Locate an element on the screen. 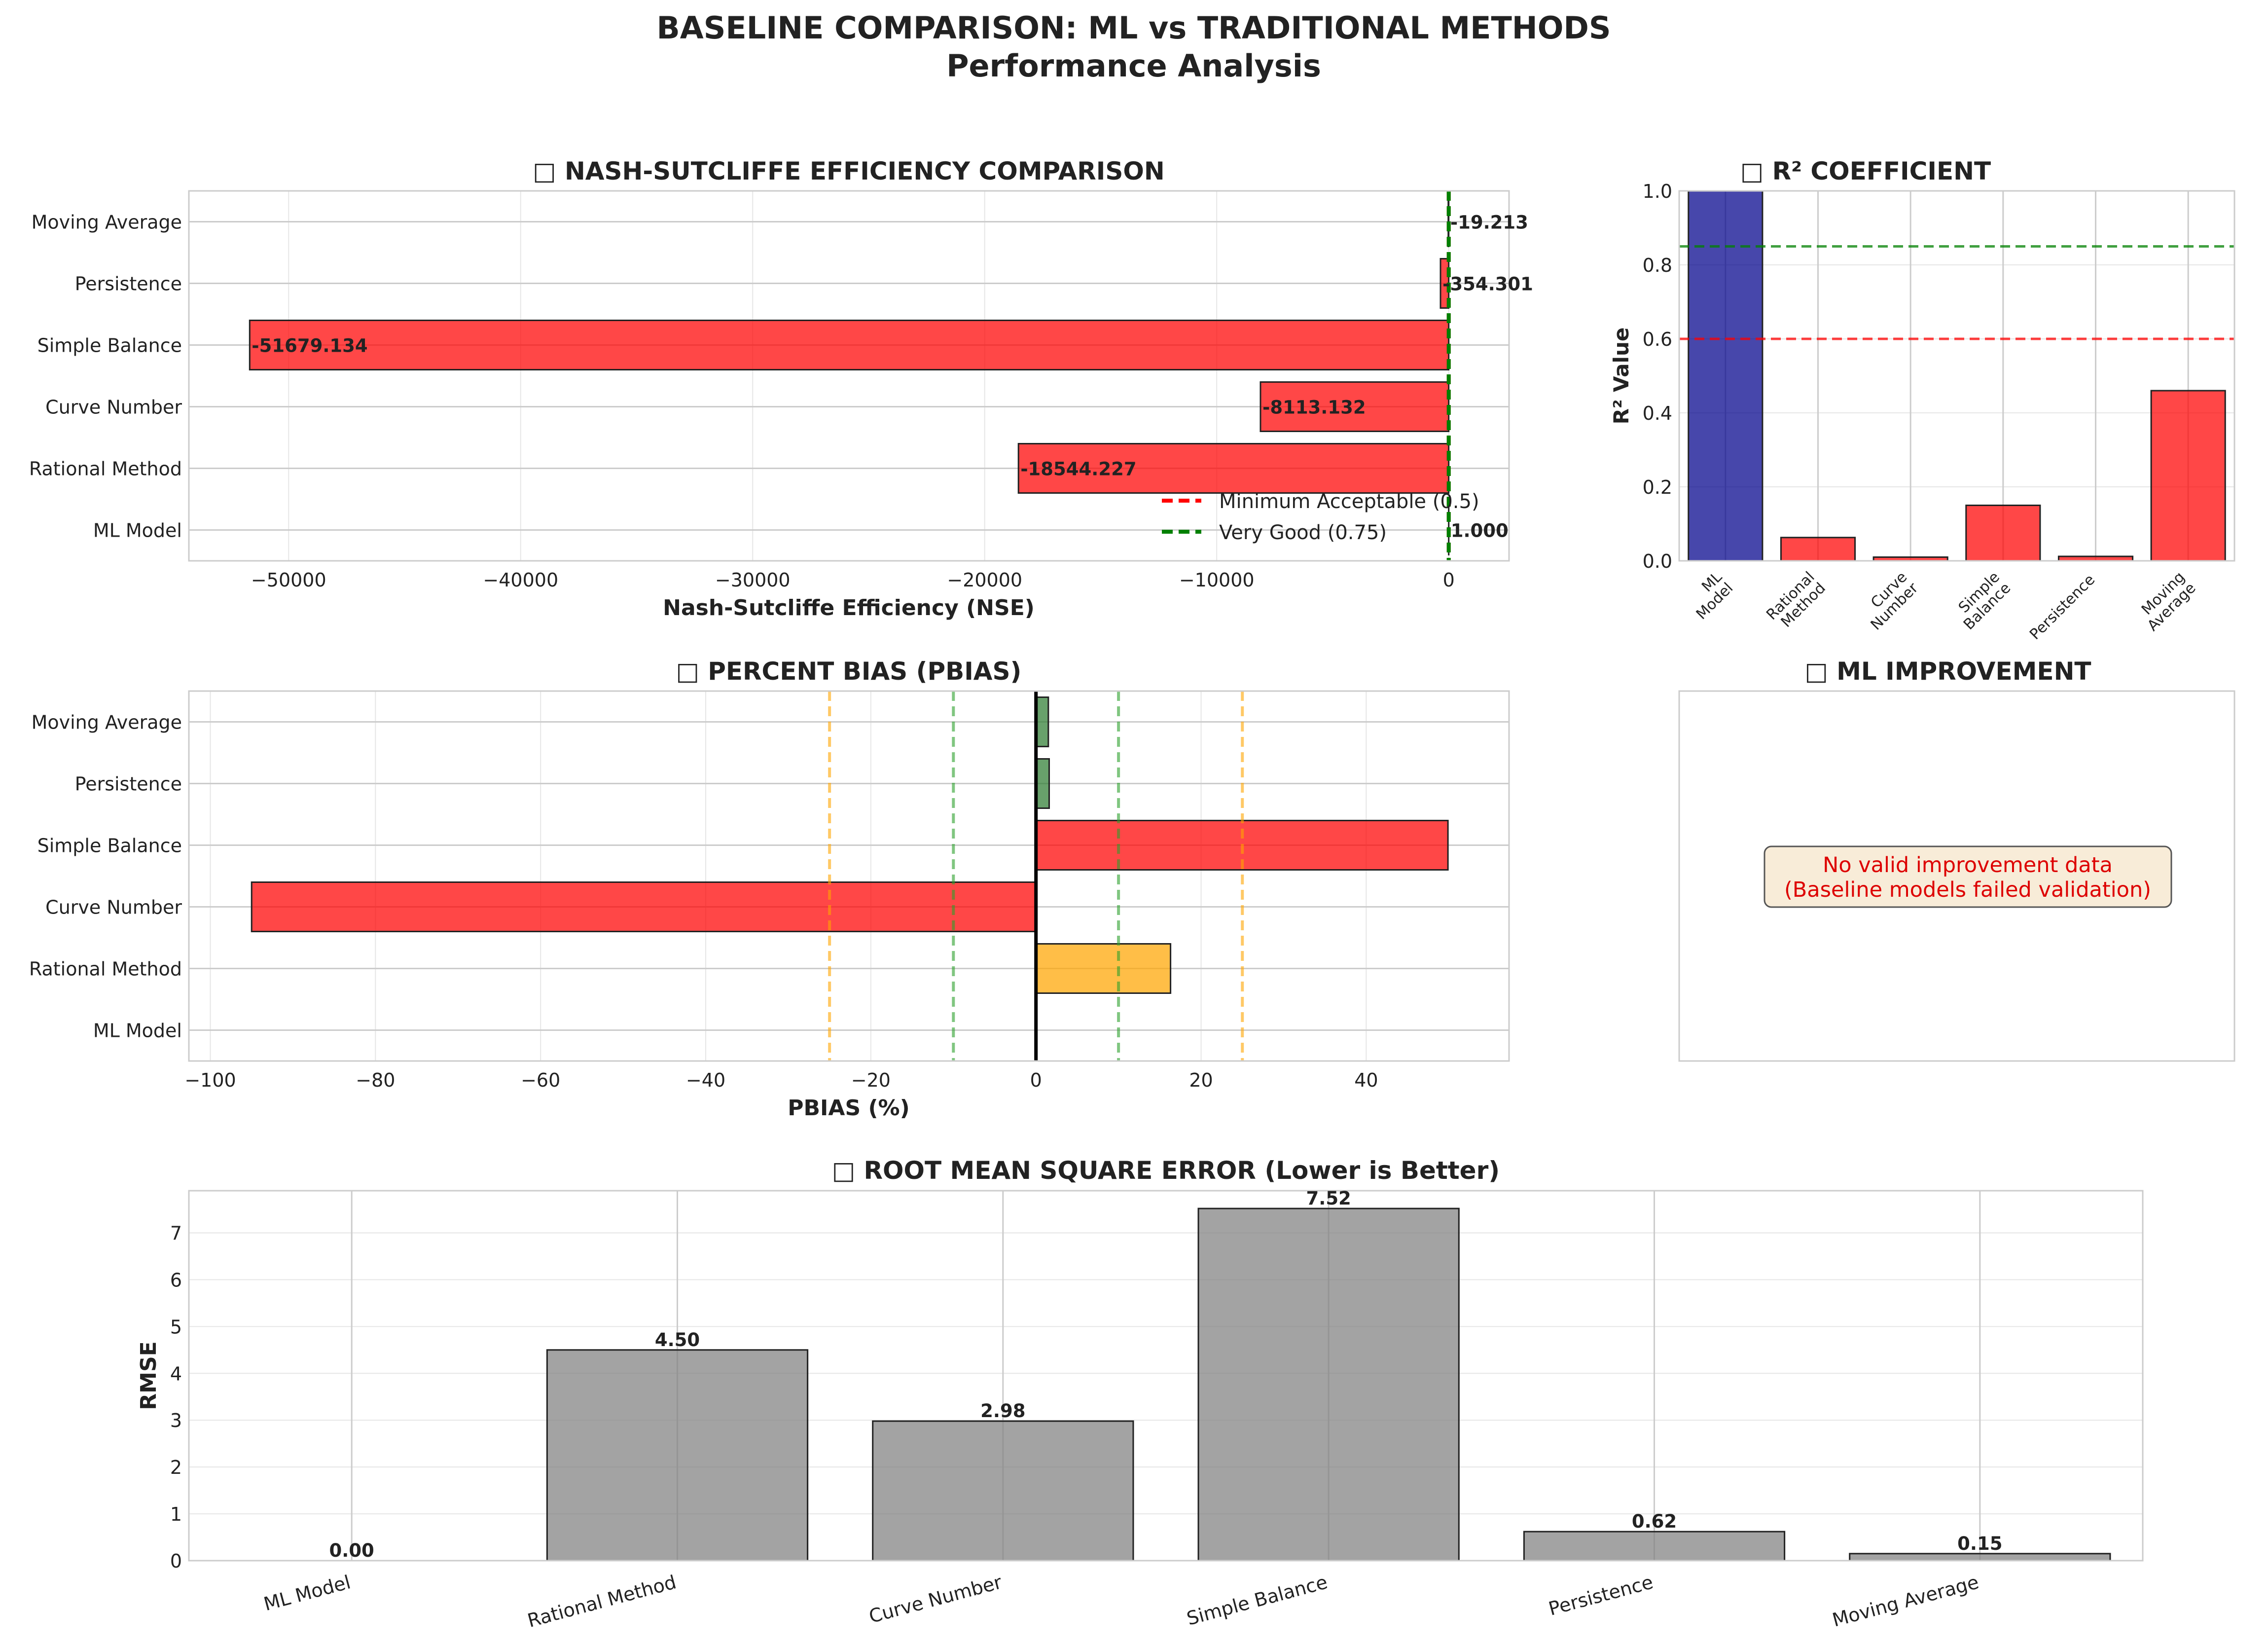 The image size is (2268, 1645). pbias-y-tick-label: Moving Average is located at coordinates (107, 722).